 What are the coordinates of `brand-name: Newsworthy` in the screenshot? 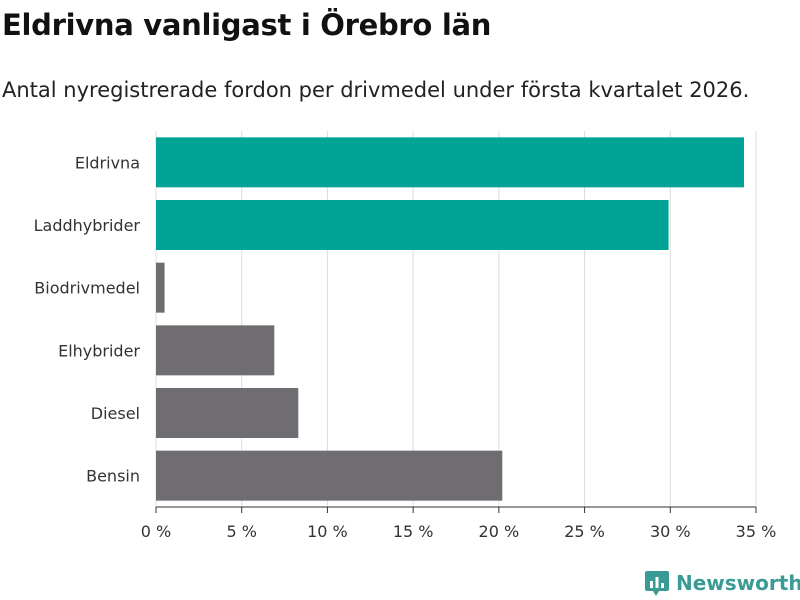 It's located at (738, 583).